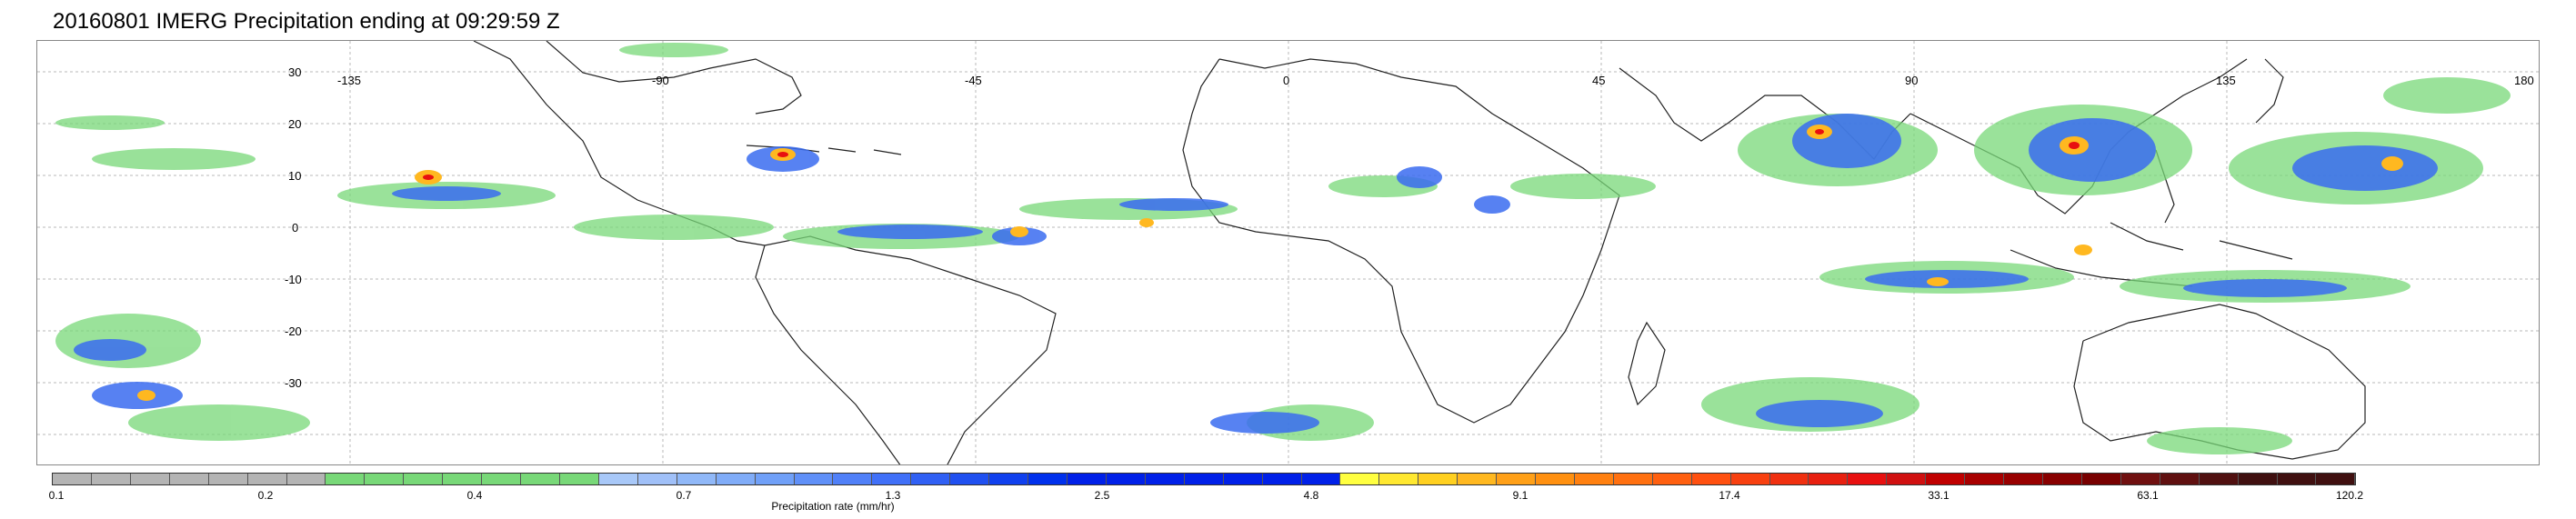 The width and height of the screenshot is (2576, 519). What do you see at coordinates (1599, 80) in the screenshot?
I see `lon-label-45: 45` at bounding box center [1599, 80].